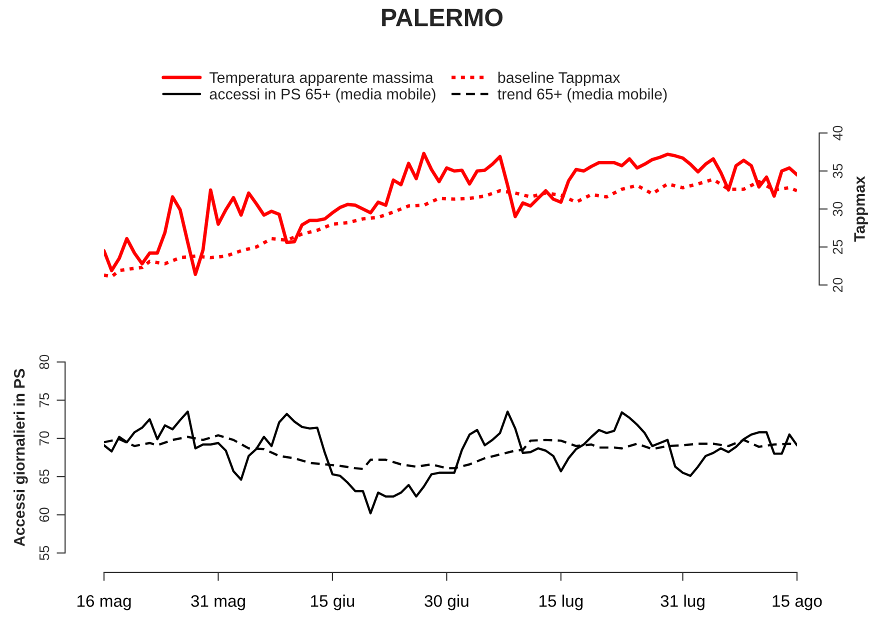 The height and width of the screenshot is (622, 884). I want to click on x-tick-label: 15 lug, so click(561, 602).